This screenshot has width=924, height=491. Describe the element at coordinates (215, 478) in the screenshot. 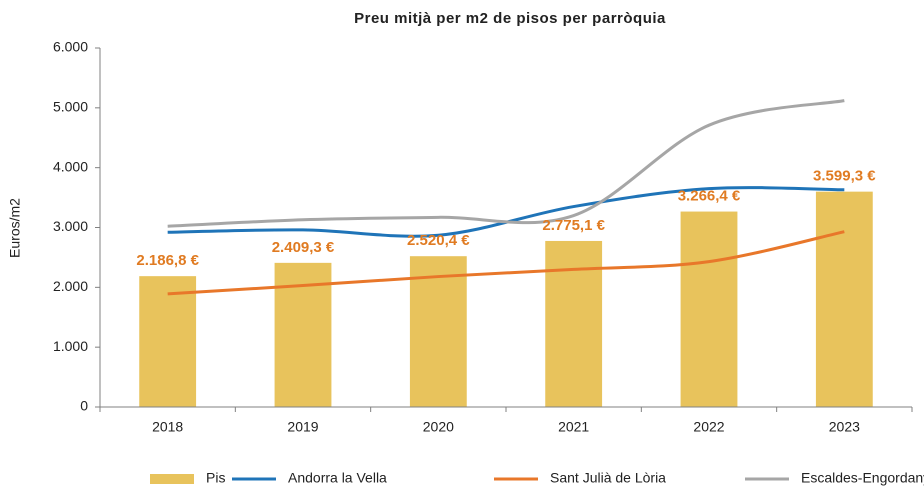

I see `legend-label: Pis` at that location.